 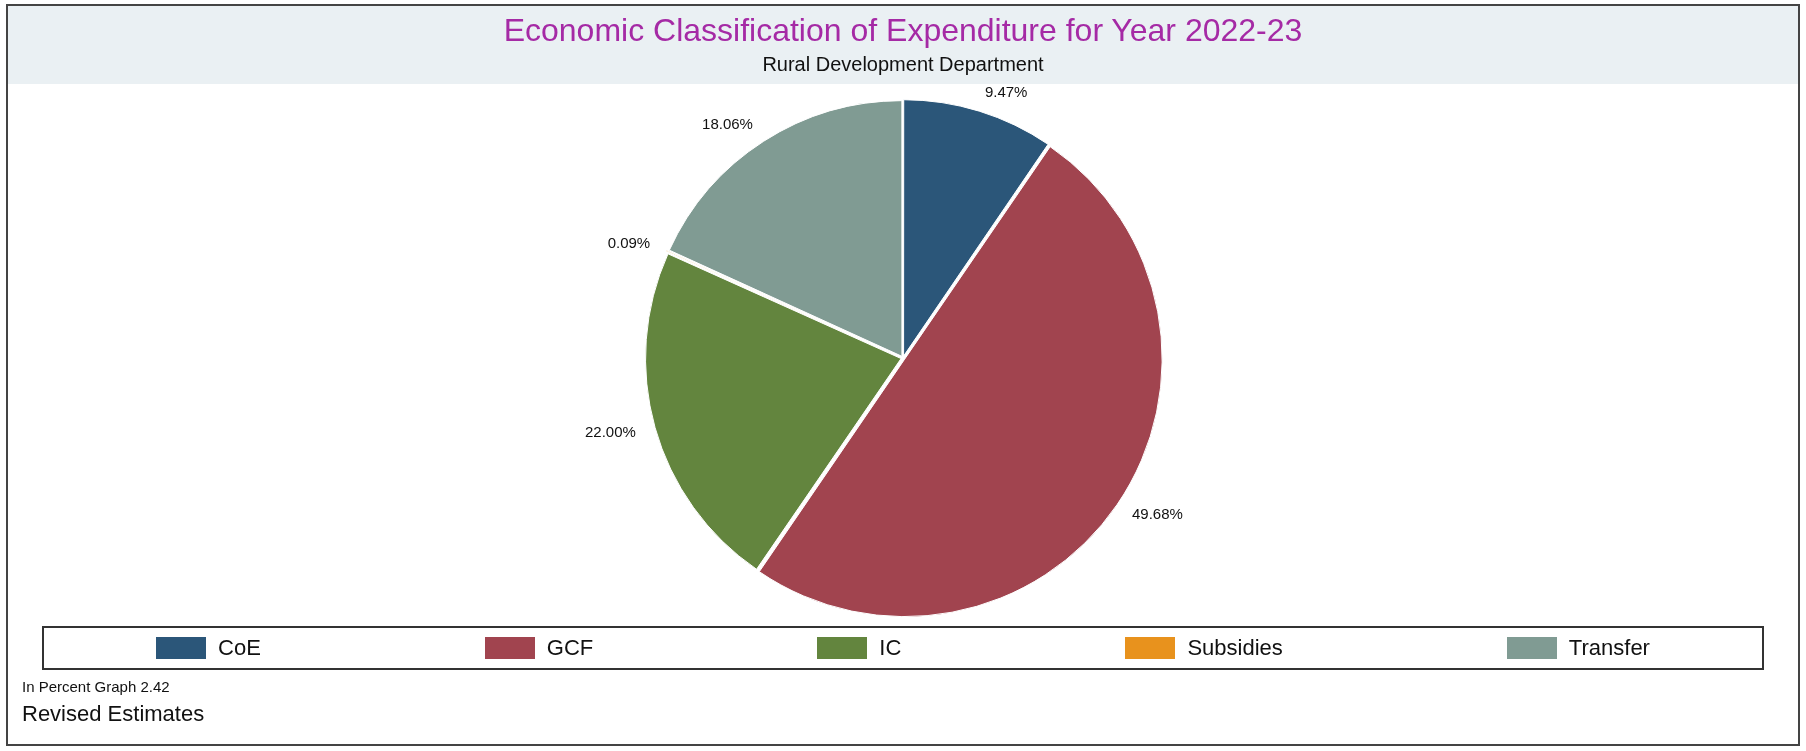 I want to click on data-label: 0.09%, so click(x=629, y=242).